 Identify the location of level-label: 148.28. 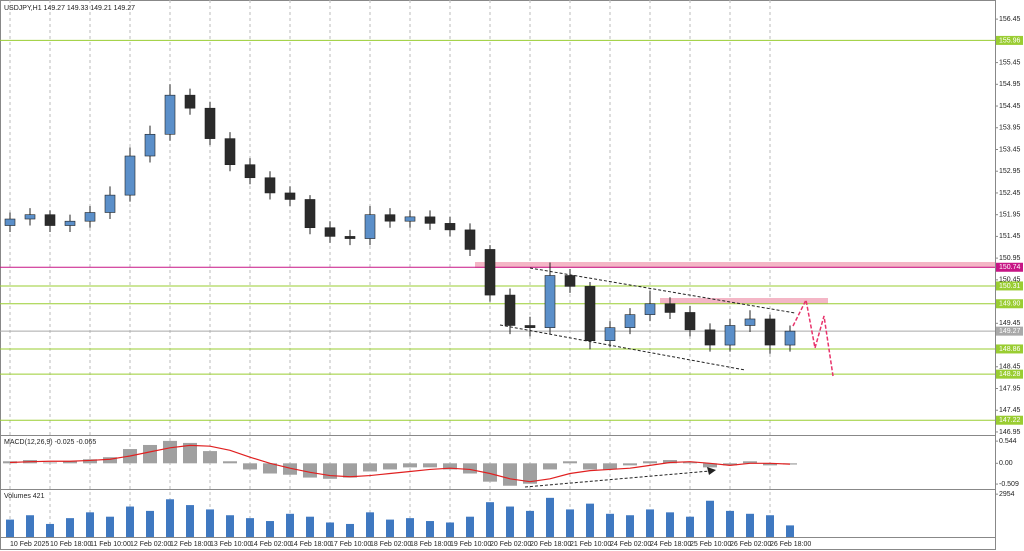
(1010, 374).